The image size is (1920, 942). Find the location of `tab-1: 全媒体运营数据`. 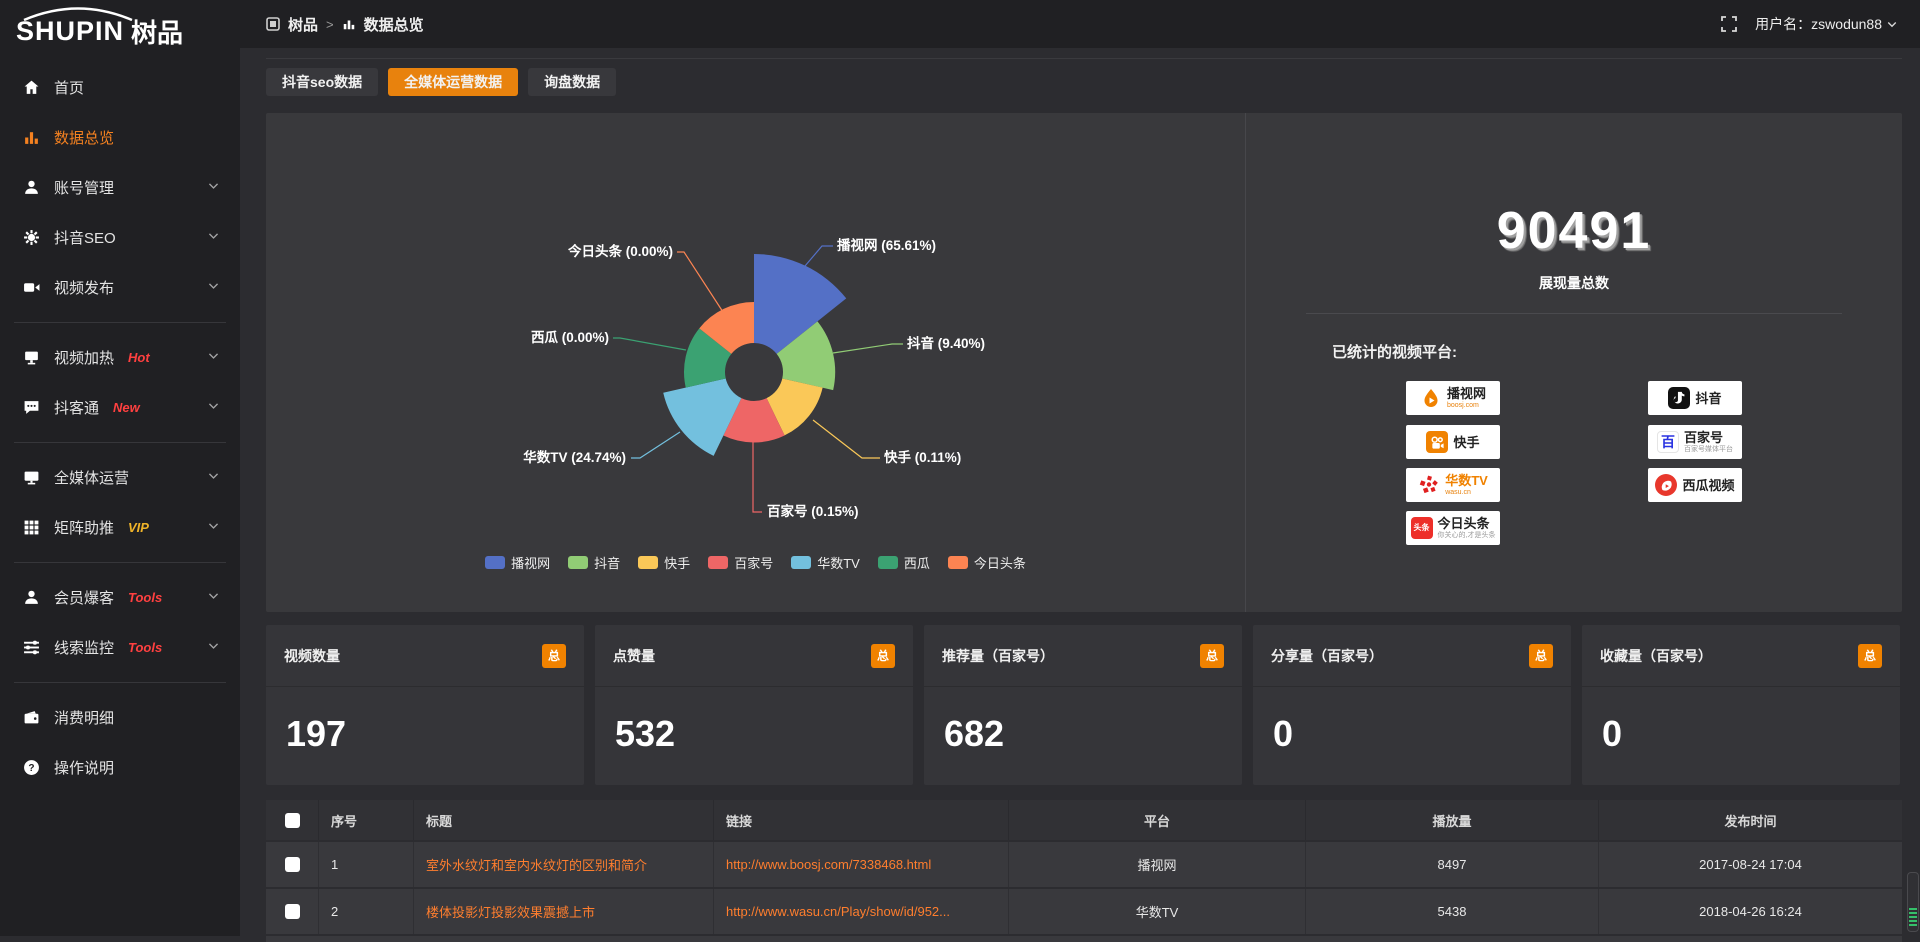

tab-1: 全媒体运营数据 is located at coordinates (453, 82).